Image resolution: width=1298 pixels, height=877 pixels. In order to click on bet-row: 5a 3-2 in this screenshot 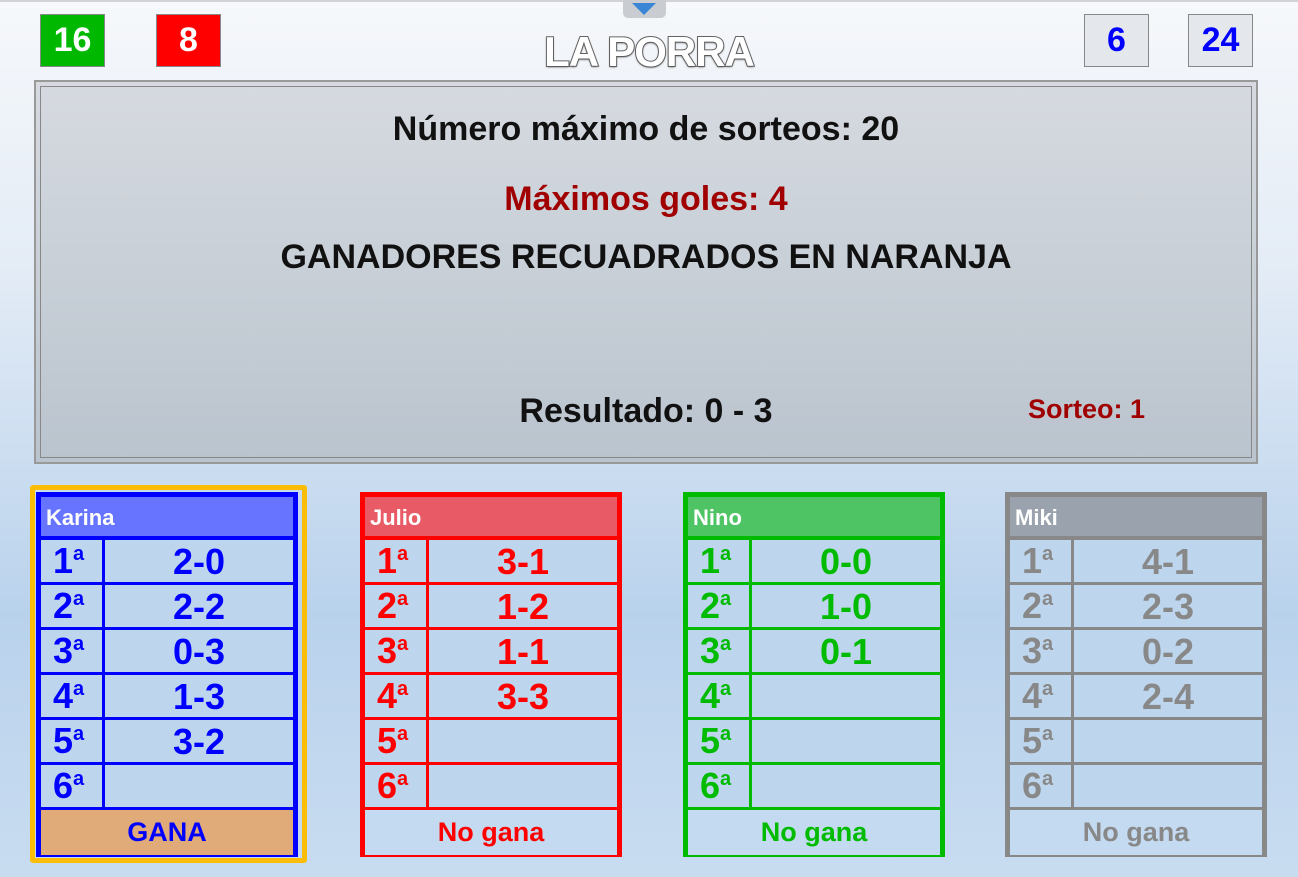, I will do `click(167, 742)`.